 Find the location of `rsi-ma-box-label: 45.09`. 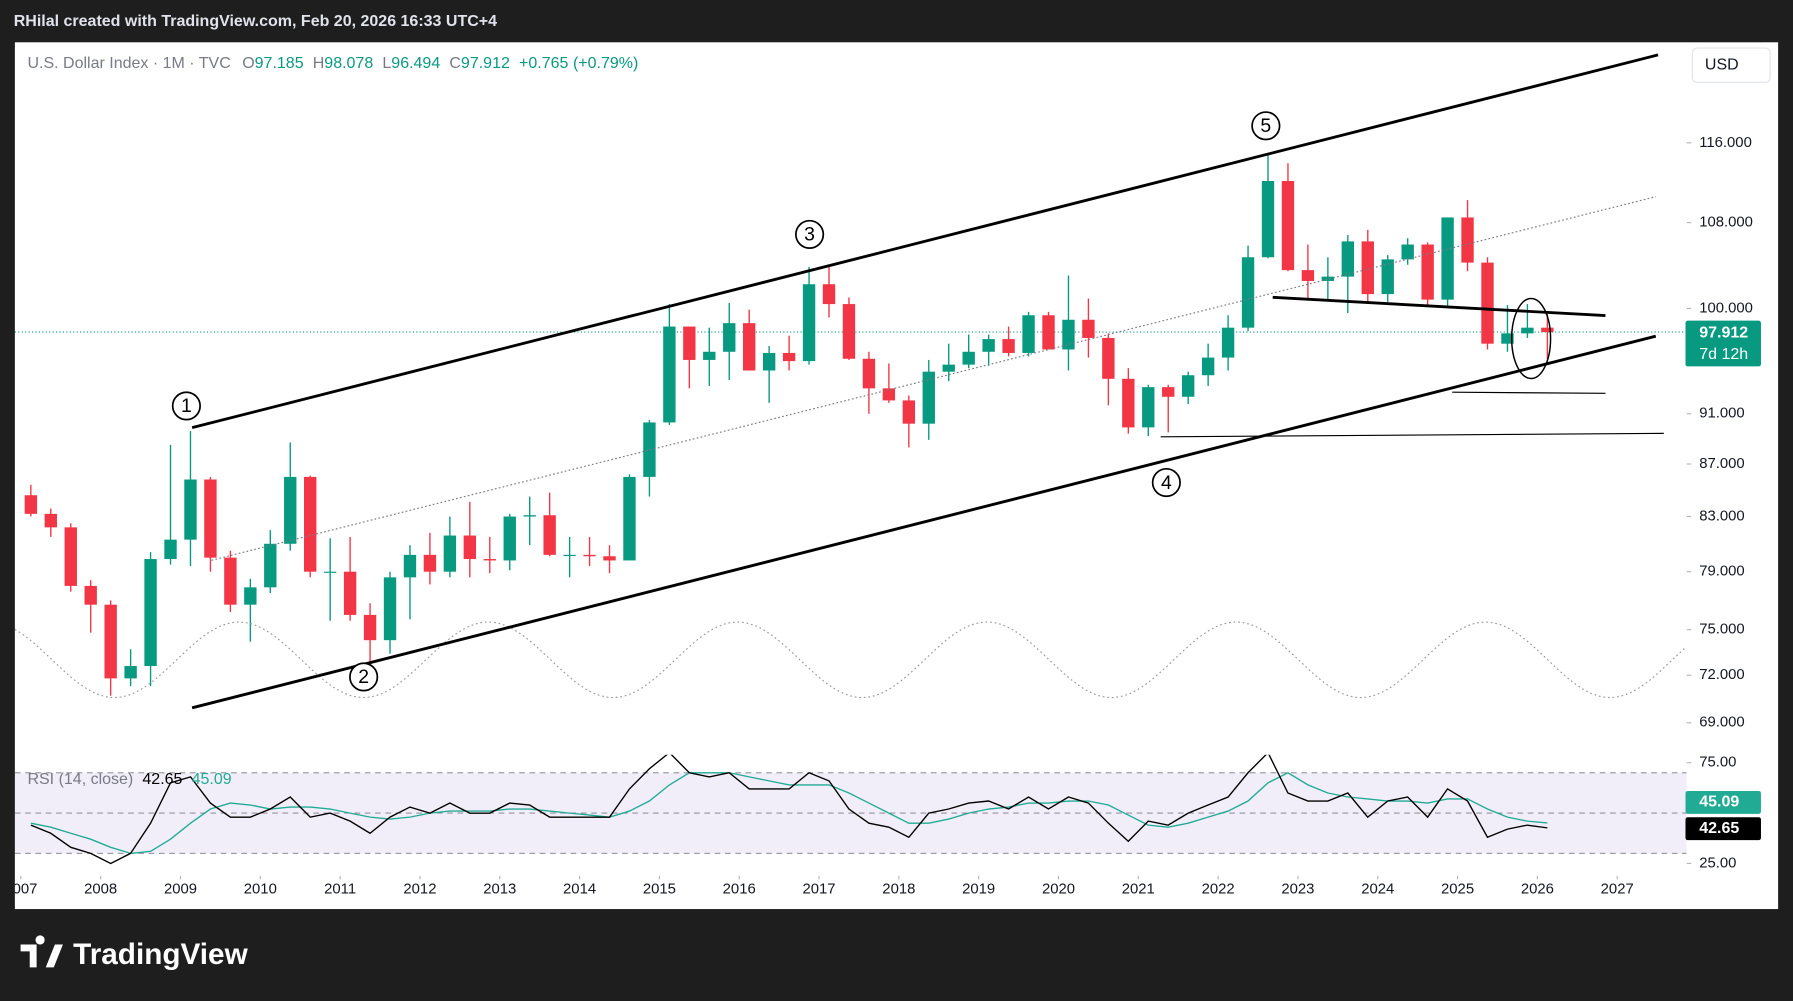

rsi-ma-box-label: 45.09 is located at coordinates (1719, 802).